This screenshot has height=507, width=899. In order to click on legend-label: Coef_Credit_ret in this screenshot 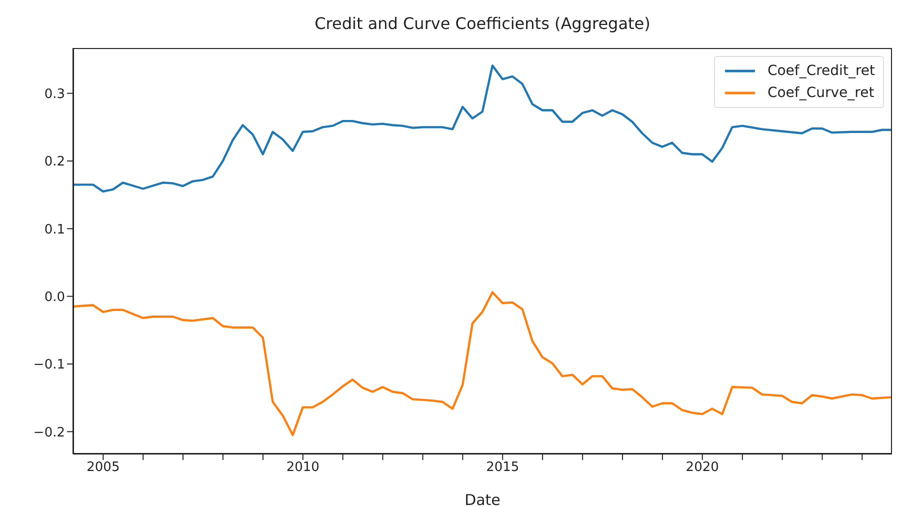, I will do `click(821, 71)`.